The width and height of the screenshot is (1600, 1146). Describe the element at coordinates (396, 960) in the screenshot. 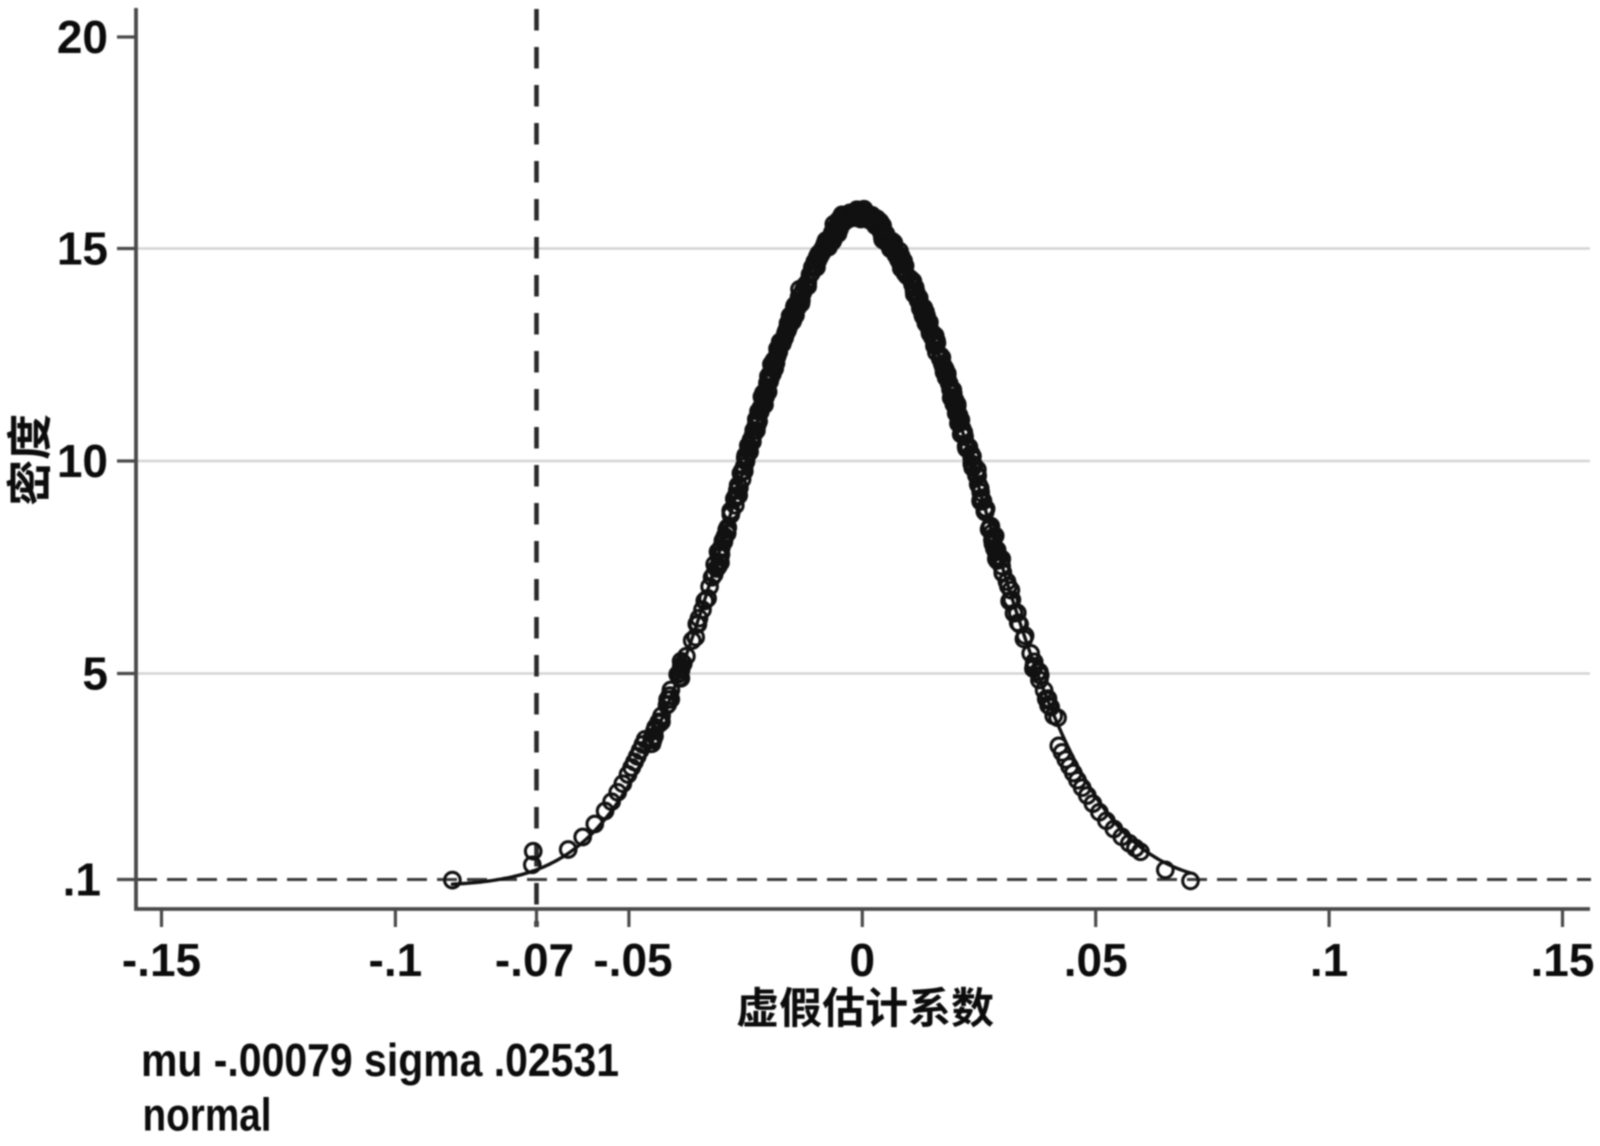

I see `svg-text: -.1` at that location.